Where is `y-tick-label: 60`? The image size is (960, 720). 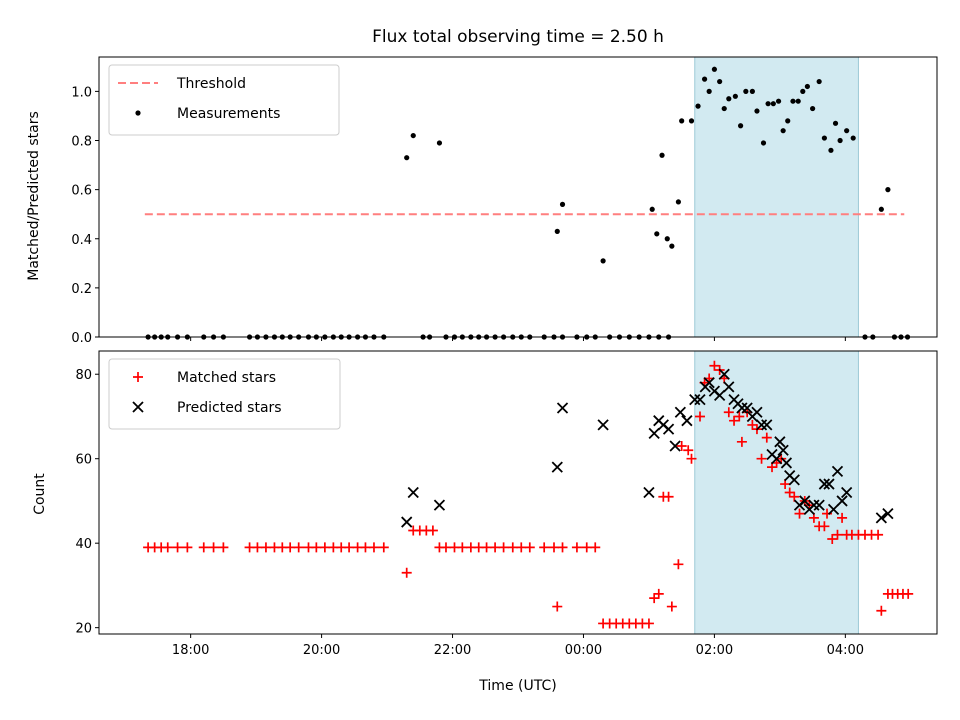
y-tick-label: 60 is located at coordinates (83, 460).